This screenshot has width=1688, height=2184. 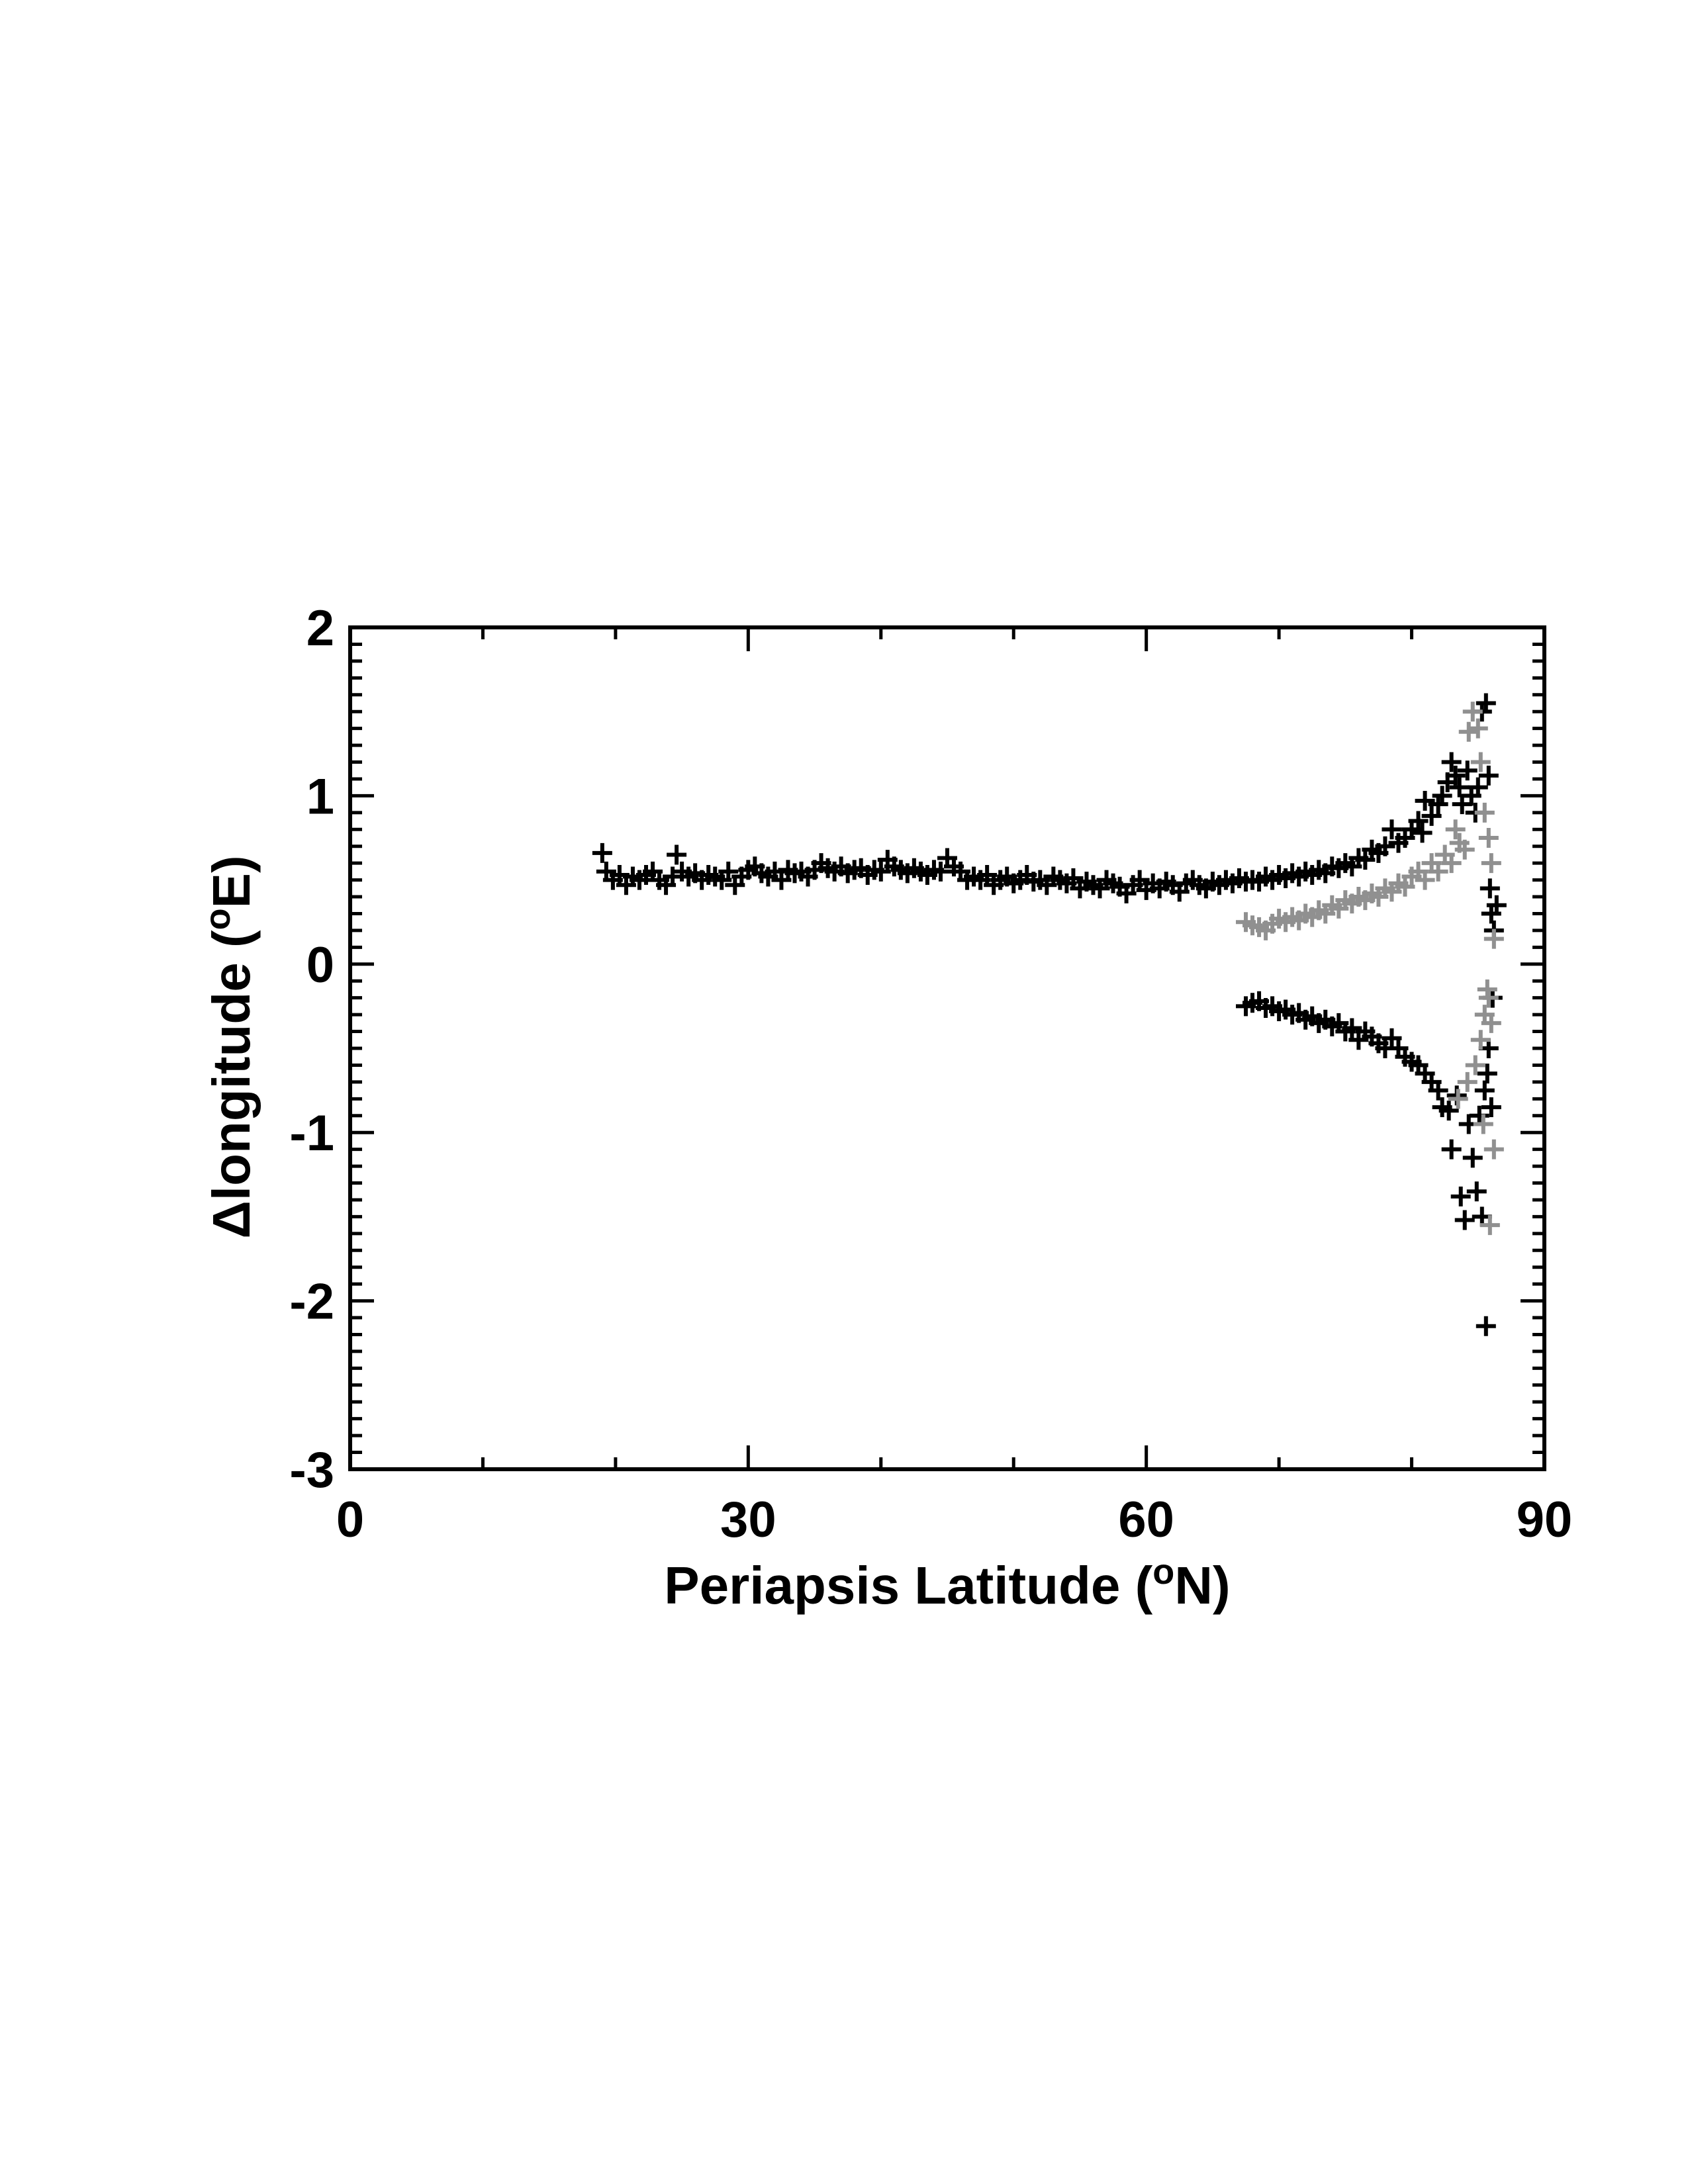 What do you see at coordinates (311, 1470) in the screenshot?
I see `y-tick-label: -3` at bounding box center [311, 1470].